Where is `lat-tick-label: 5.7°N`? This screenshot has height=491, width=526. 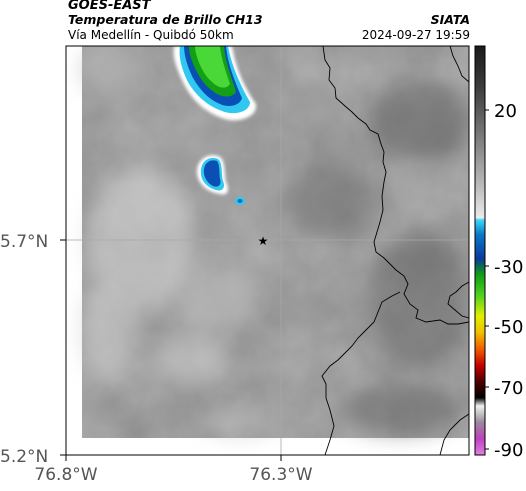
lat-tick-label: 5.7°N is located at coordinates (24, 242).